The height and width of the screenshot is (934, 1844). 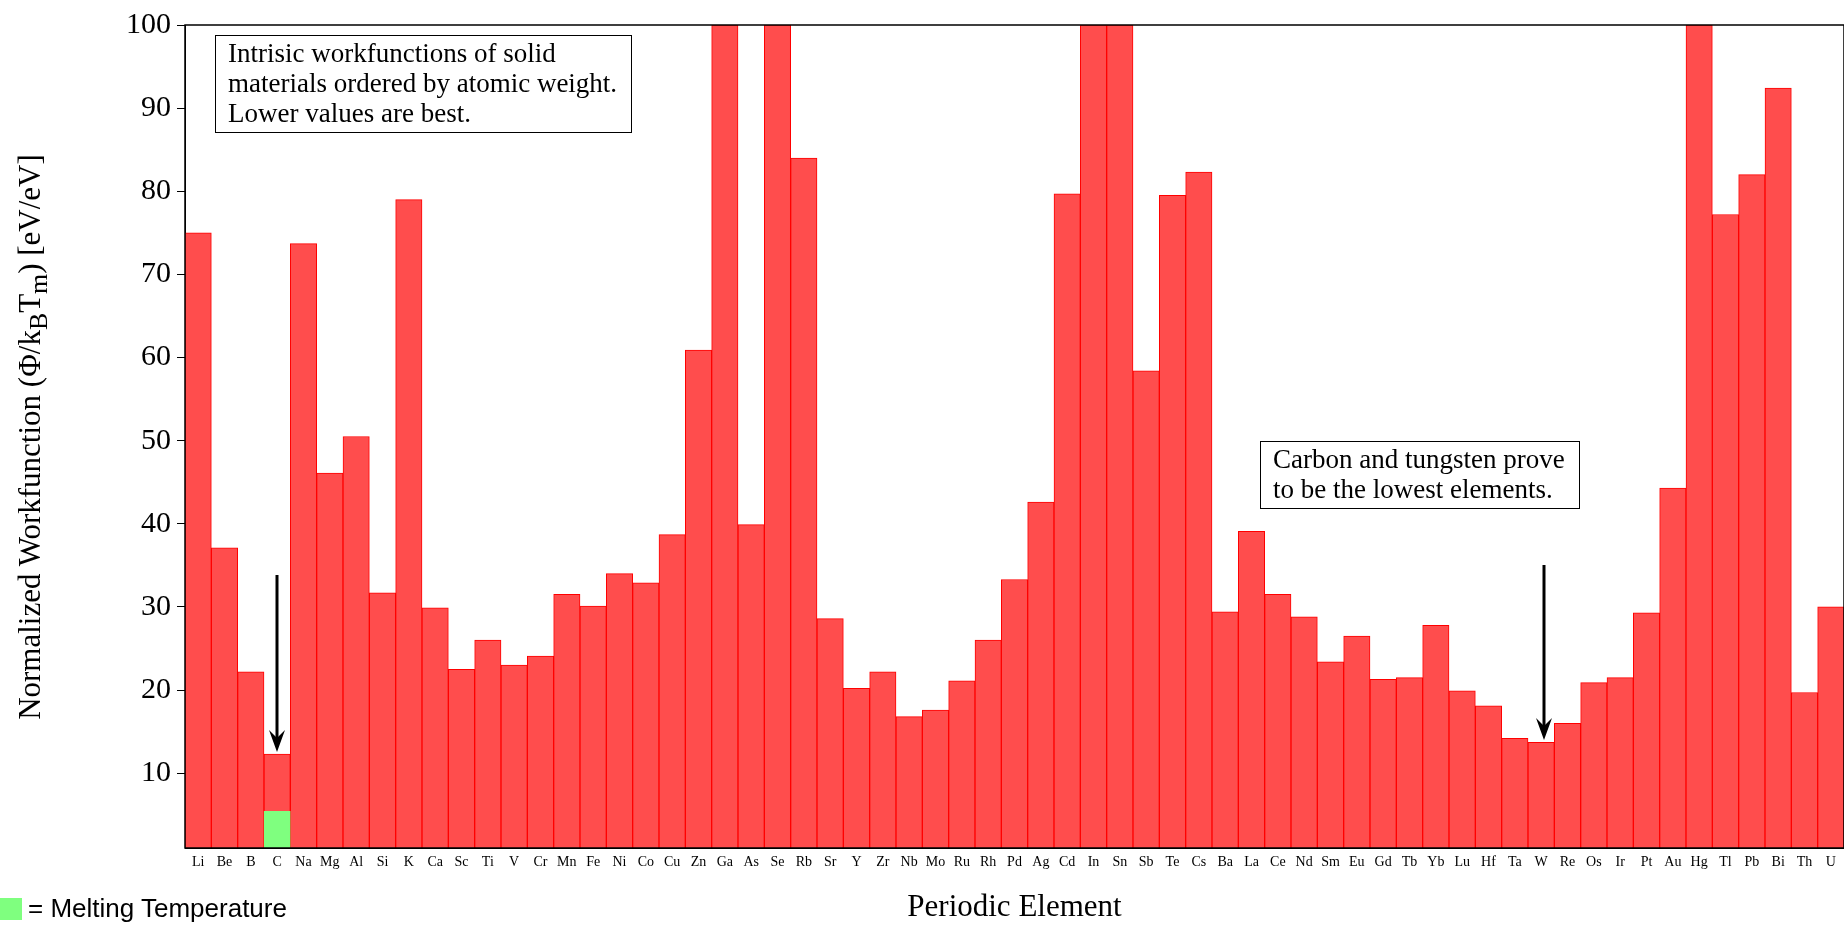 What do you see at coordinates (382, 862) in the screenshot?
I see `x-tick-label: Si` at bounding box center [382, 862].